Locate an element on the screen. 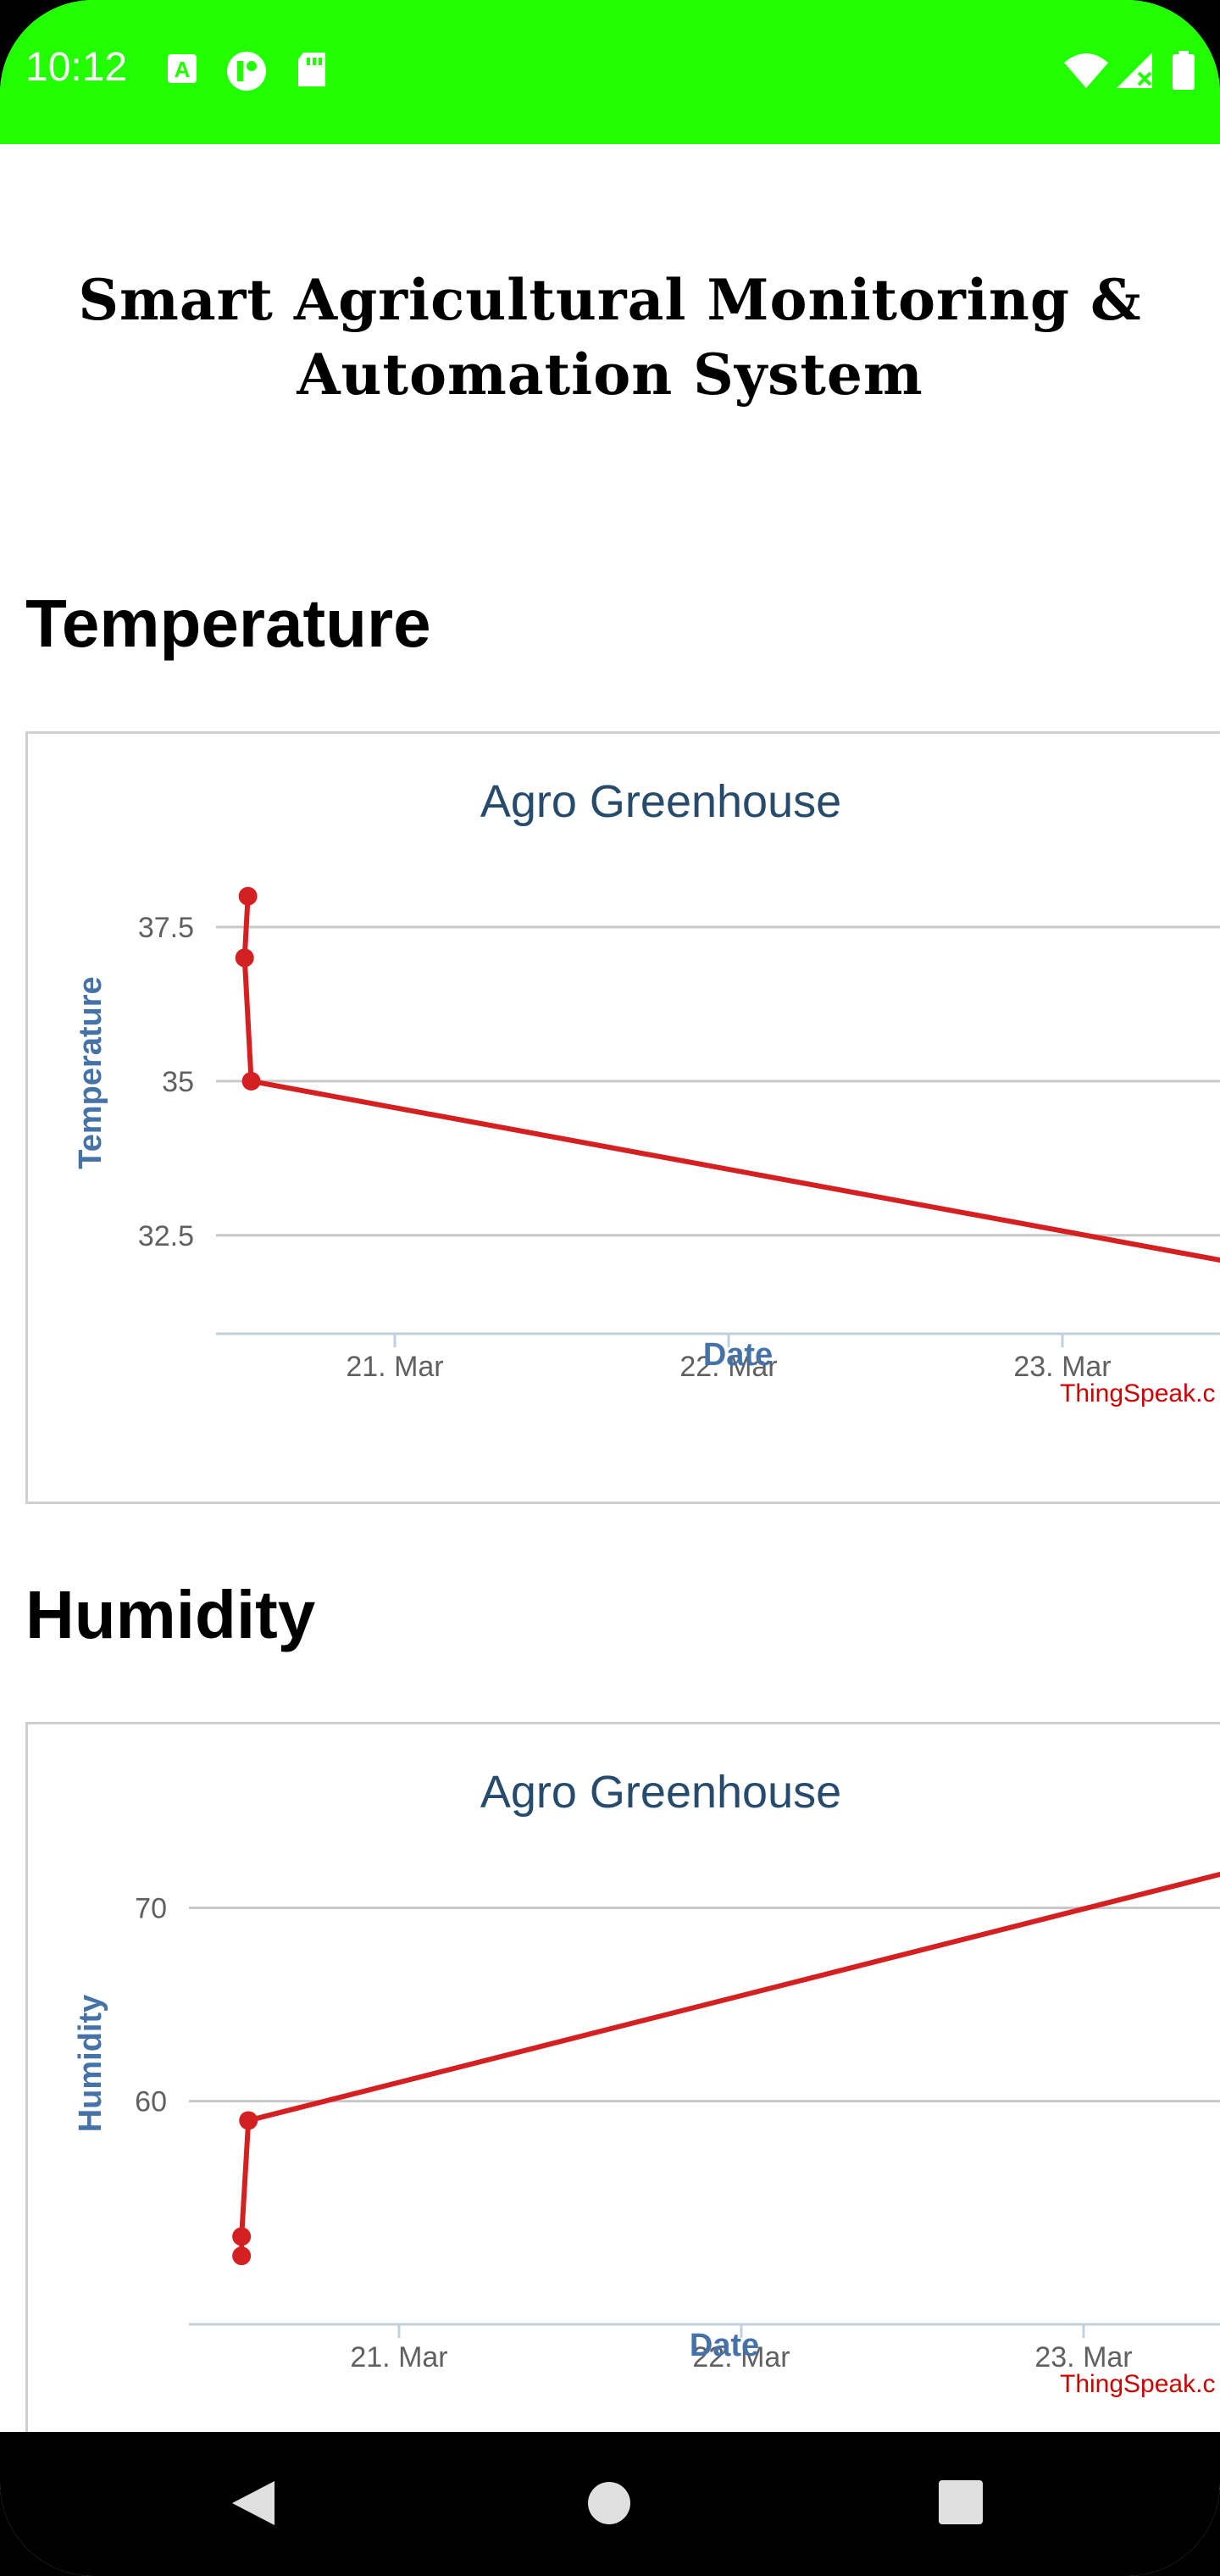 The image size is (1220, 2576). signal-icon is located at coordinates (1135, 72).